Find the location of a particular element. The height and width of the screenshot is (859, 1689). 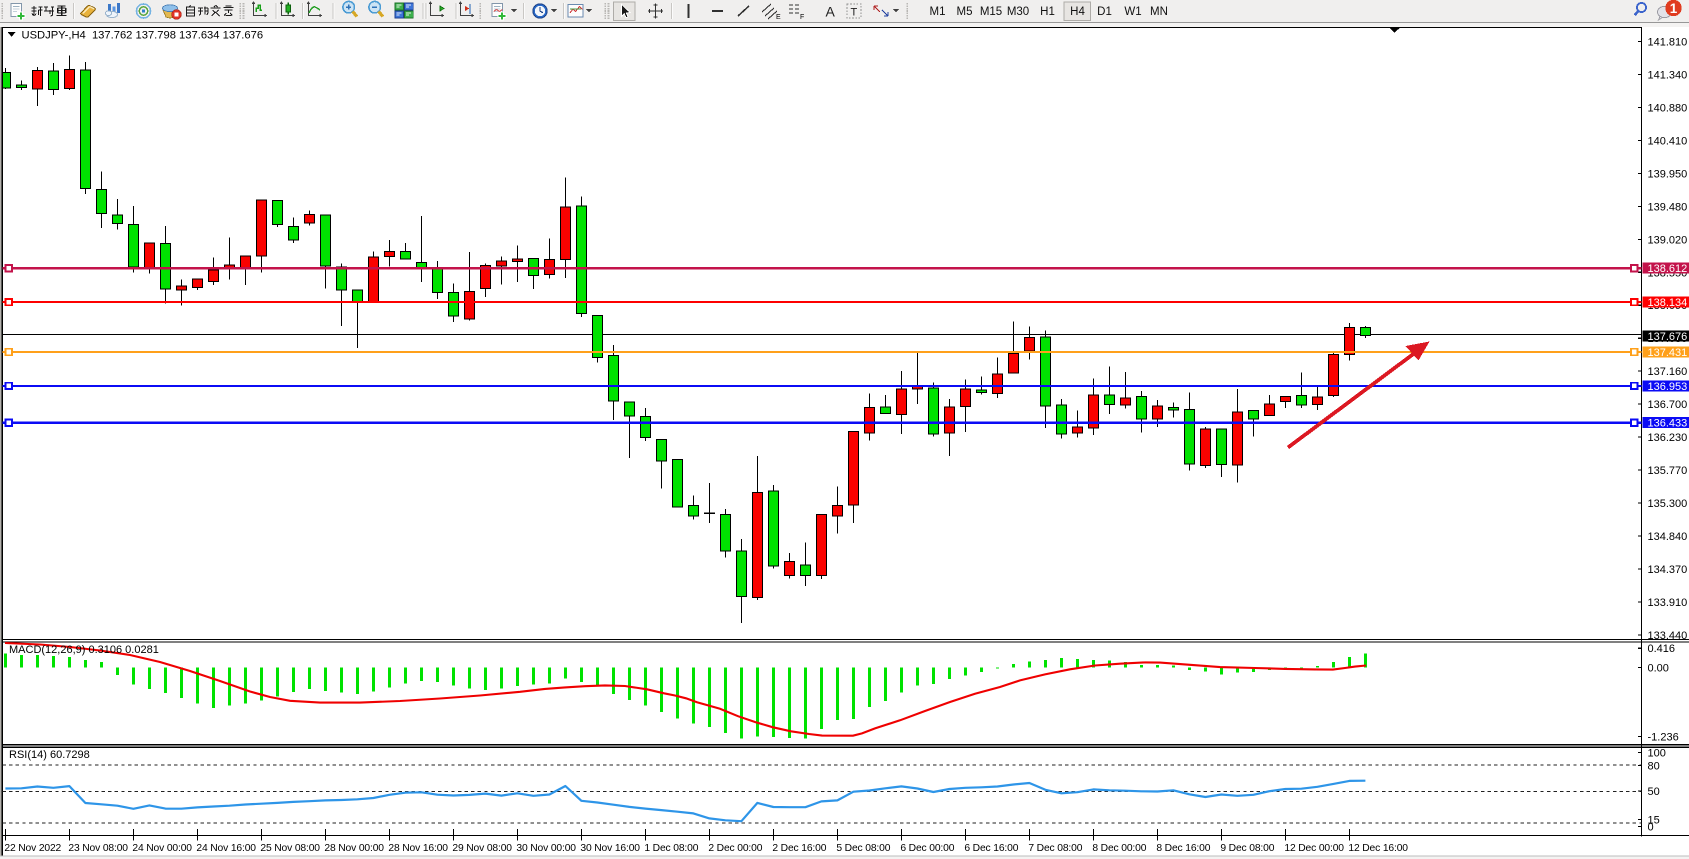

svg-text: M5 is located at coordinates (965, 12).